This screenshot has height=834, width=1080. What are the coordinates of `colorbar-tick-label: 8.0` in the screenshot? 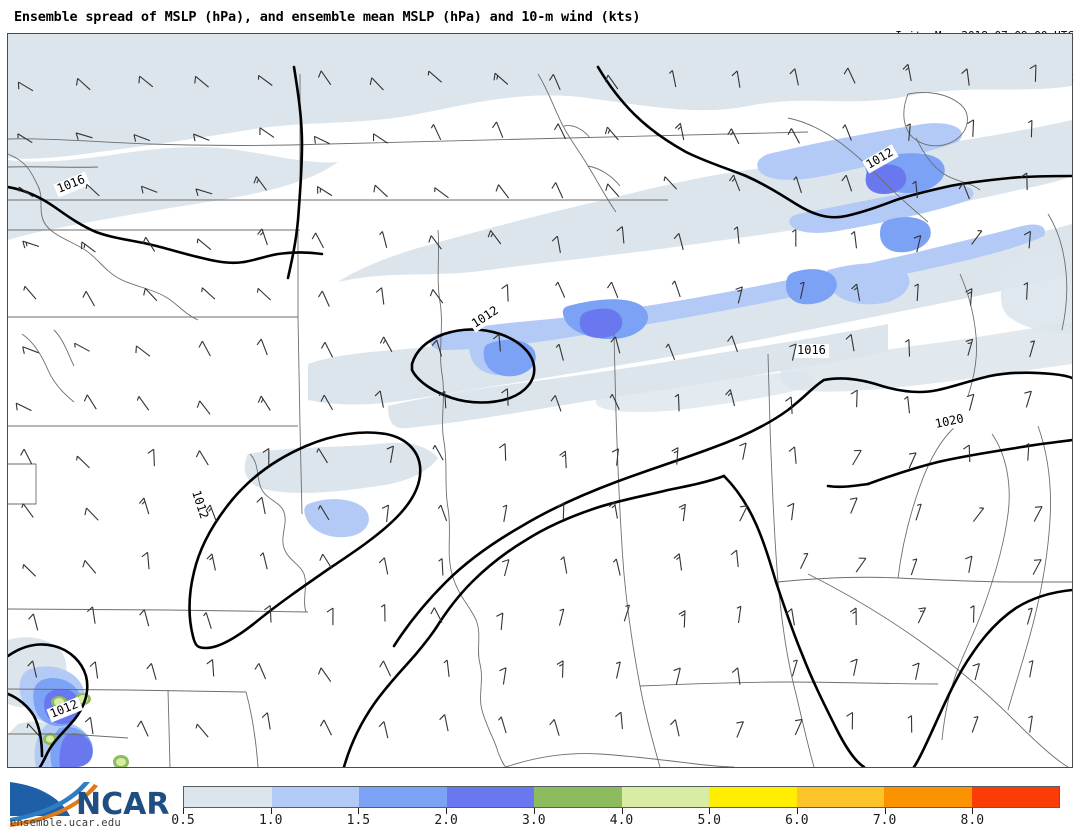 It's located at (972, 820).